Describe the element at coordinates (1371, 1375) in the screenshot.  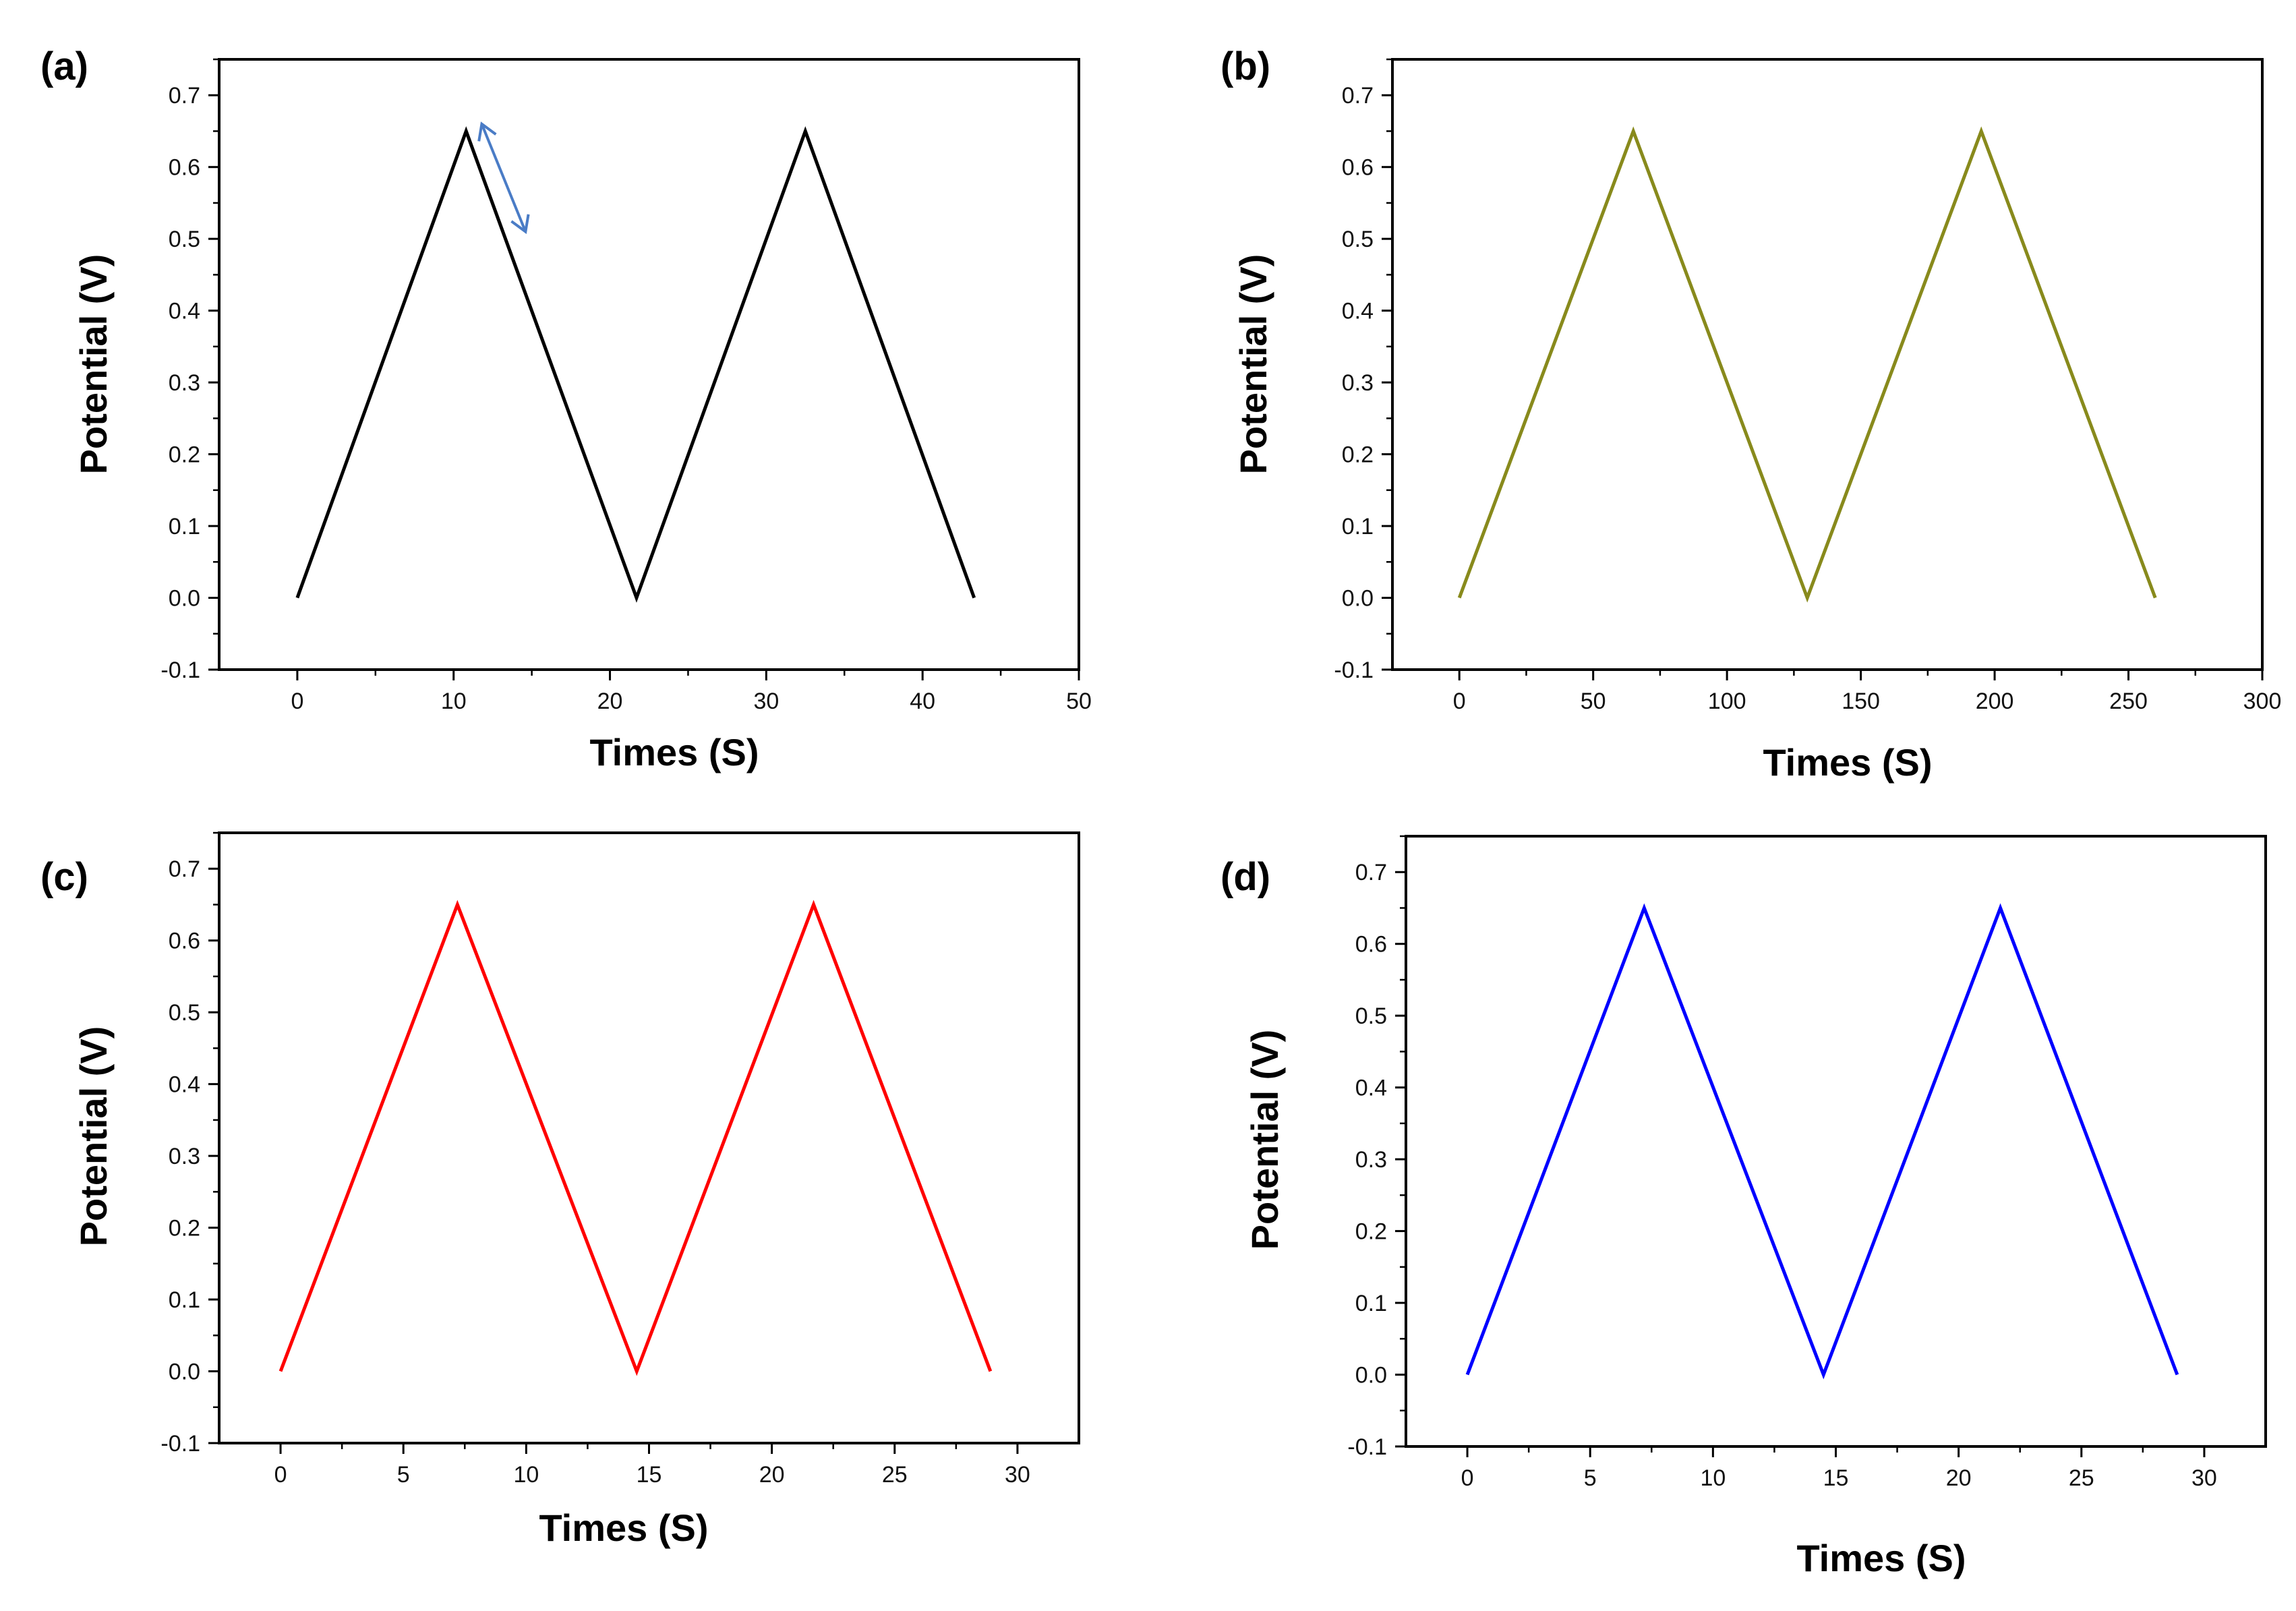
I see `panel-d-y-tick-label: 0.0` at that location.